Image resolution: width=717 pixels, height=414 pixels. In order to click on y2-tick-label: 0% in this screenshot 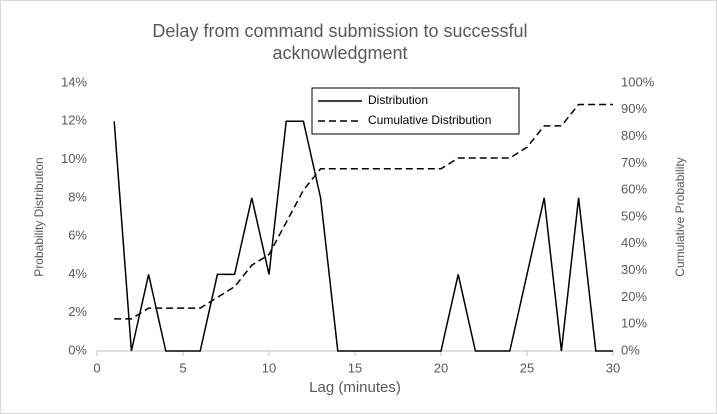, I will do `click(630, 349)`.